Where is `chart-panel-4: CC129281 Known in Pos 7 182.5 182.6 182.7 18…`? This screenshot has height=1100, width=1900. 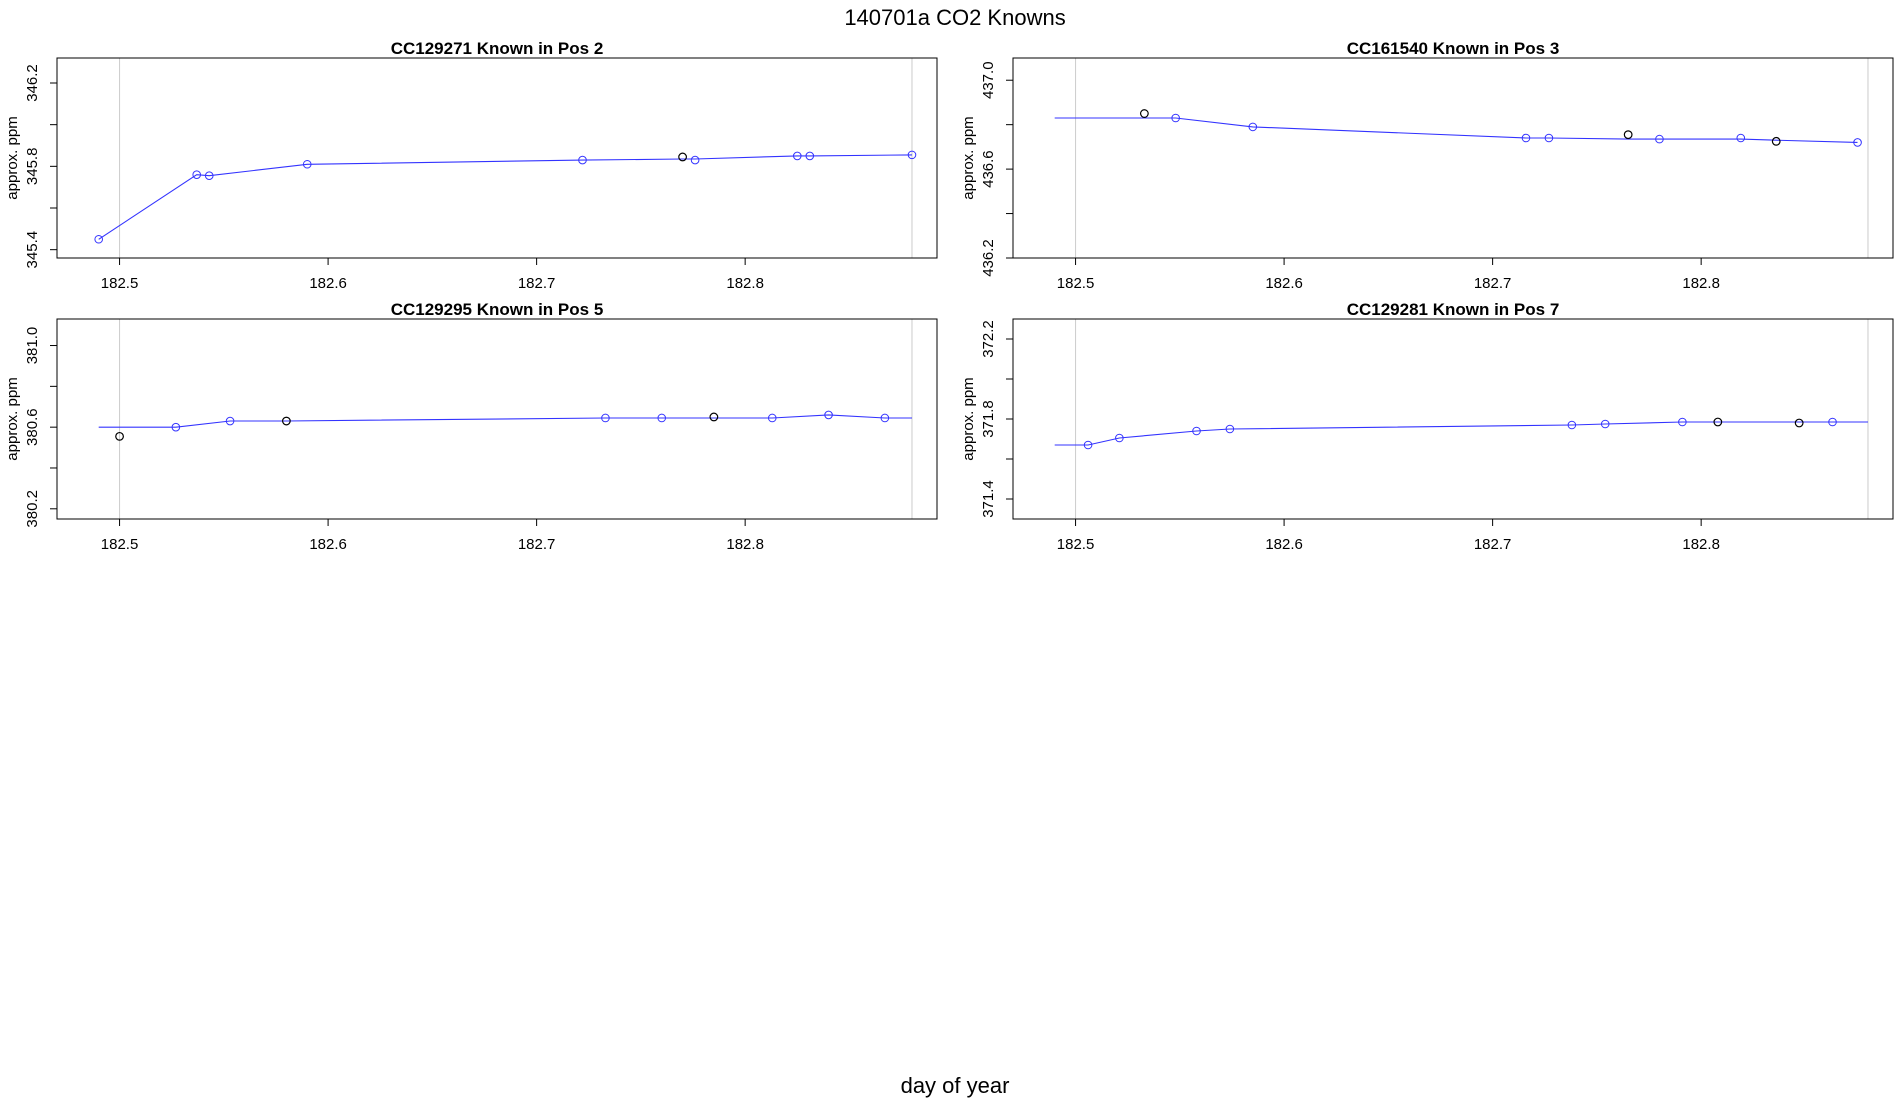 chart-panel-4: CC129281 Known in Pos 7 182.5 182.6 182.7 18… is located at coordinates (1427, 426).